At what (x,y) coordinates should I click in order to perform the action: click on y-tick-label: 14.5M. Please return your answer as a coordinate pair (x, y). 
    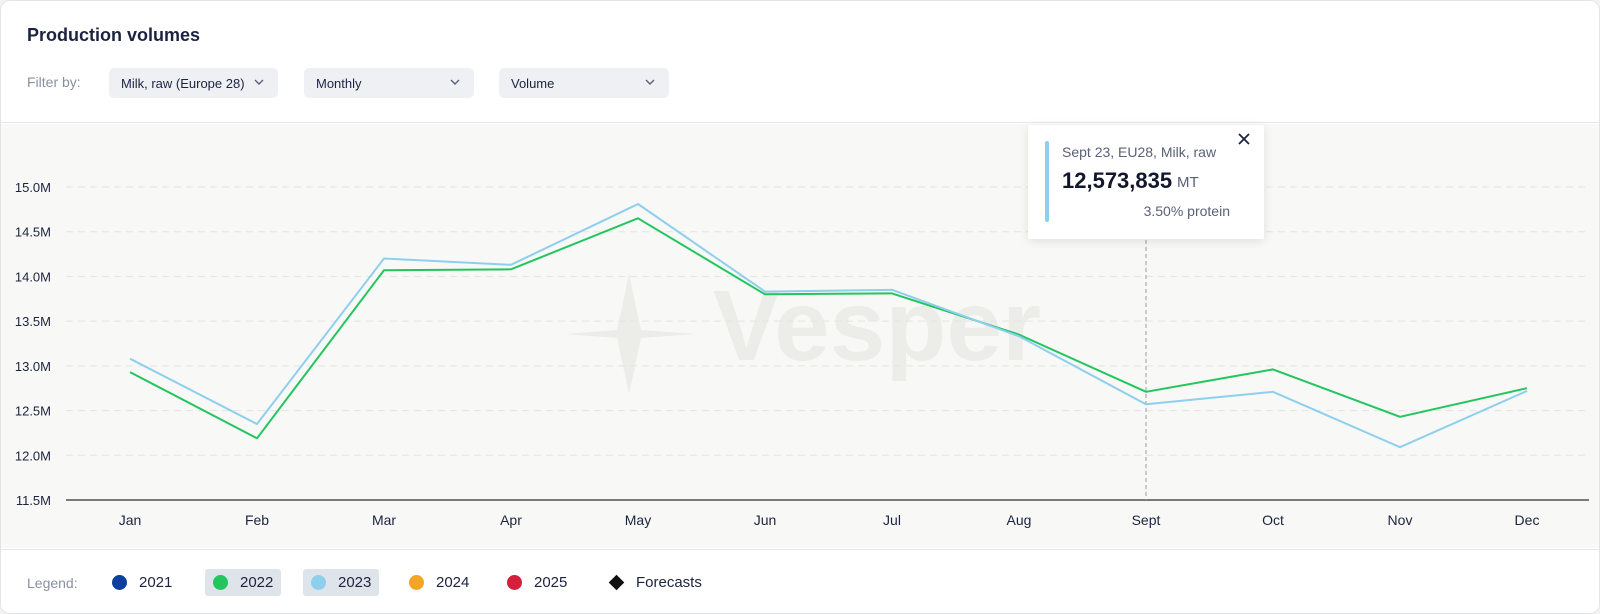
    Looking at the image, I should click on (33, 232).